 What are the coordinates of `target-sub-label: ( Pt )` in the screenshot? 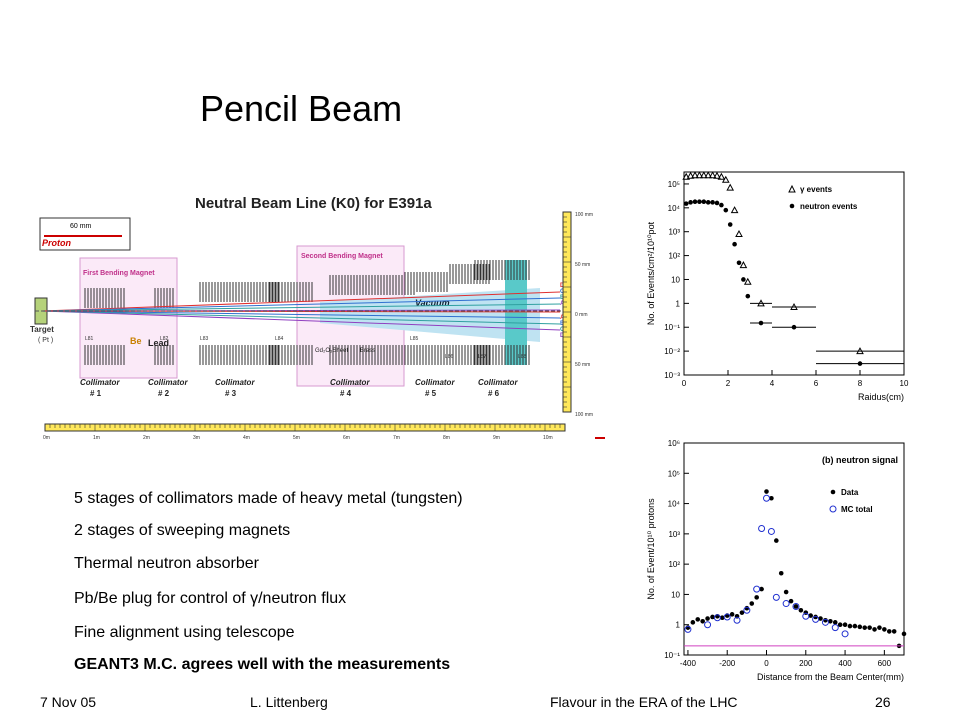 It's located at (45, 340).